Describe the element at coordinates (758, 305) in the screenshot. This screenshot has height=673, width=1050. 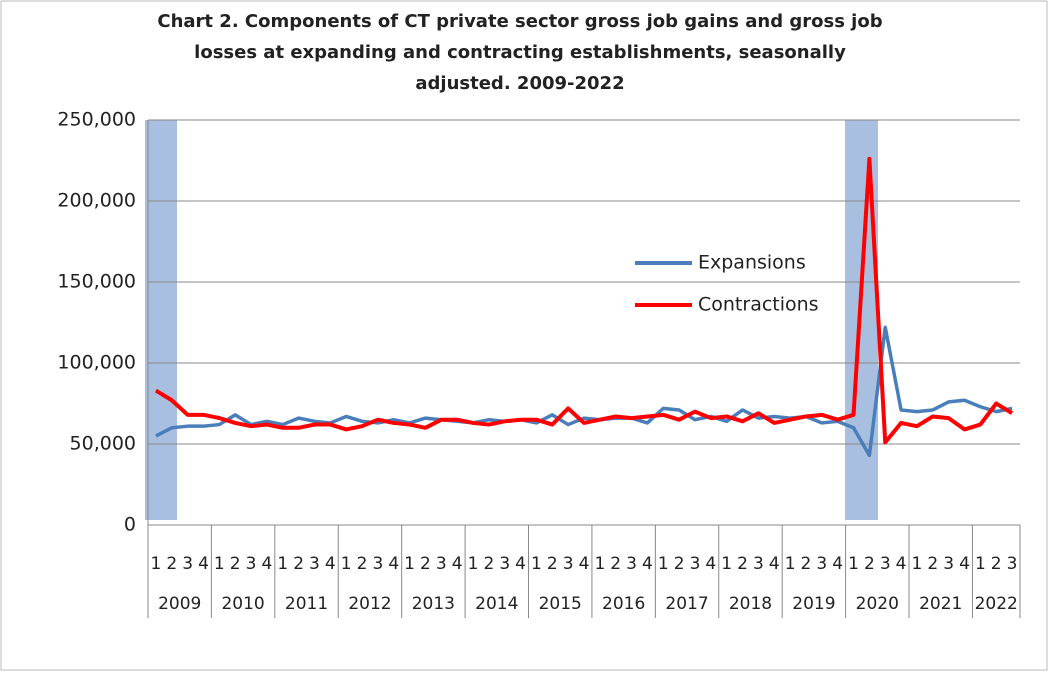
I see `legend-label: Contractions` at that location.